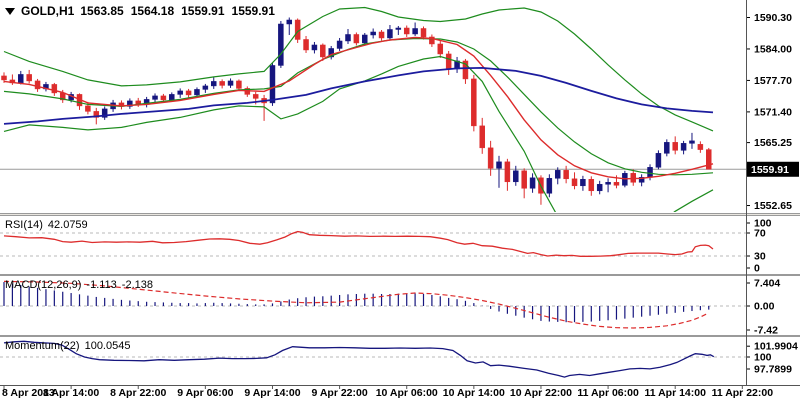 This screenshot has width=800, height=400. What do you see at coordinates (48, 11) in the screenshot?
I see `symbol-title: GOLD,H1` at bounding box center [48, 11].